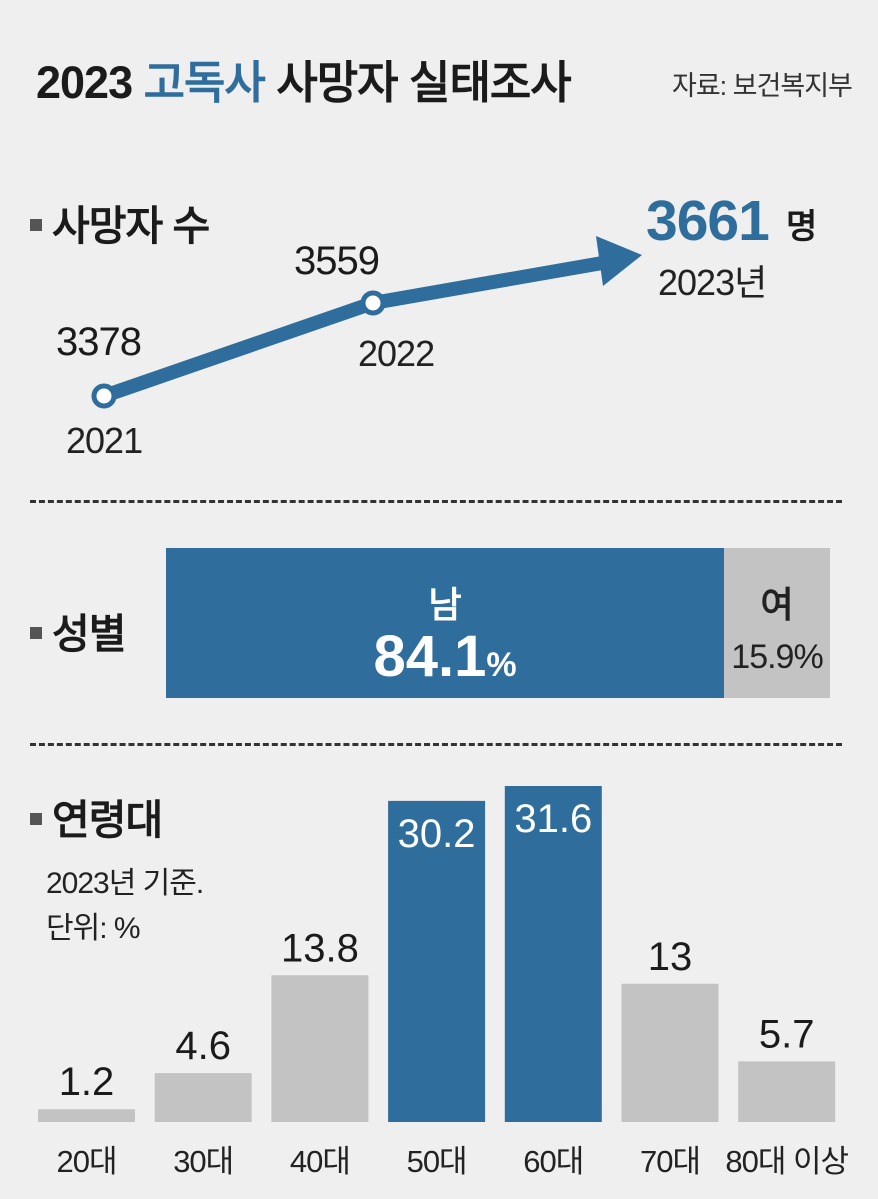 The image size is (878, 1199). Describe the element at coordinates (93, 928) in the screenshot. I see `age-note-unit: 단위: %` at that location.